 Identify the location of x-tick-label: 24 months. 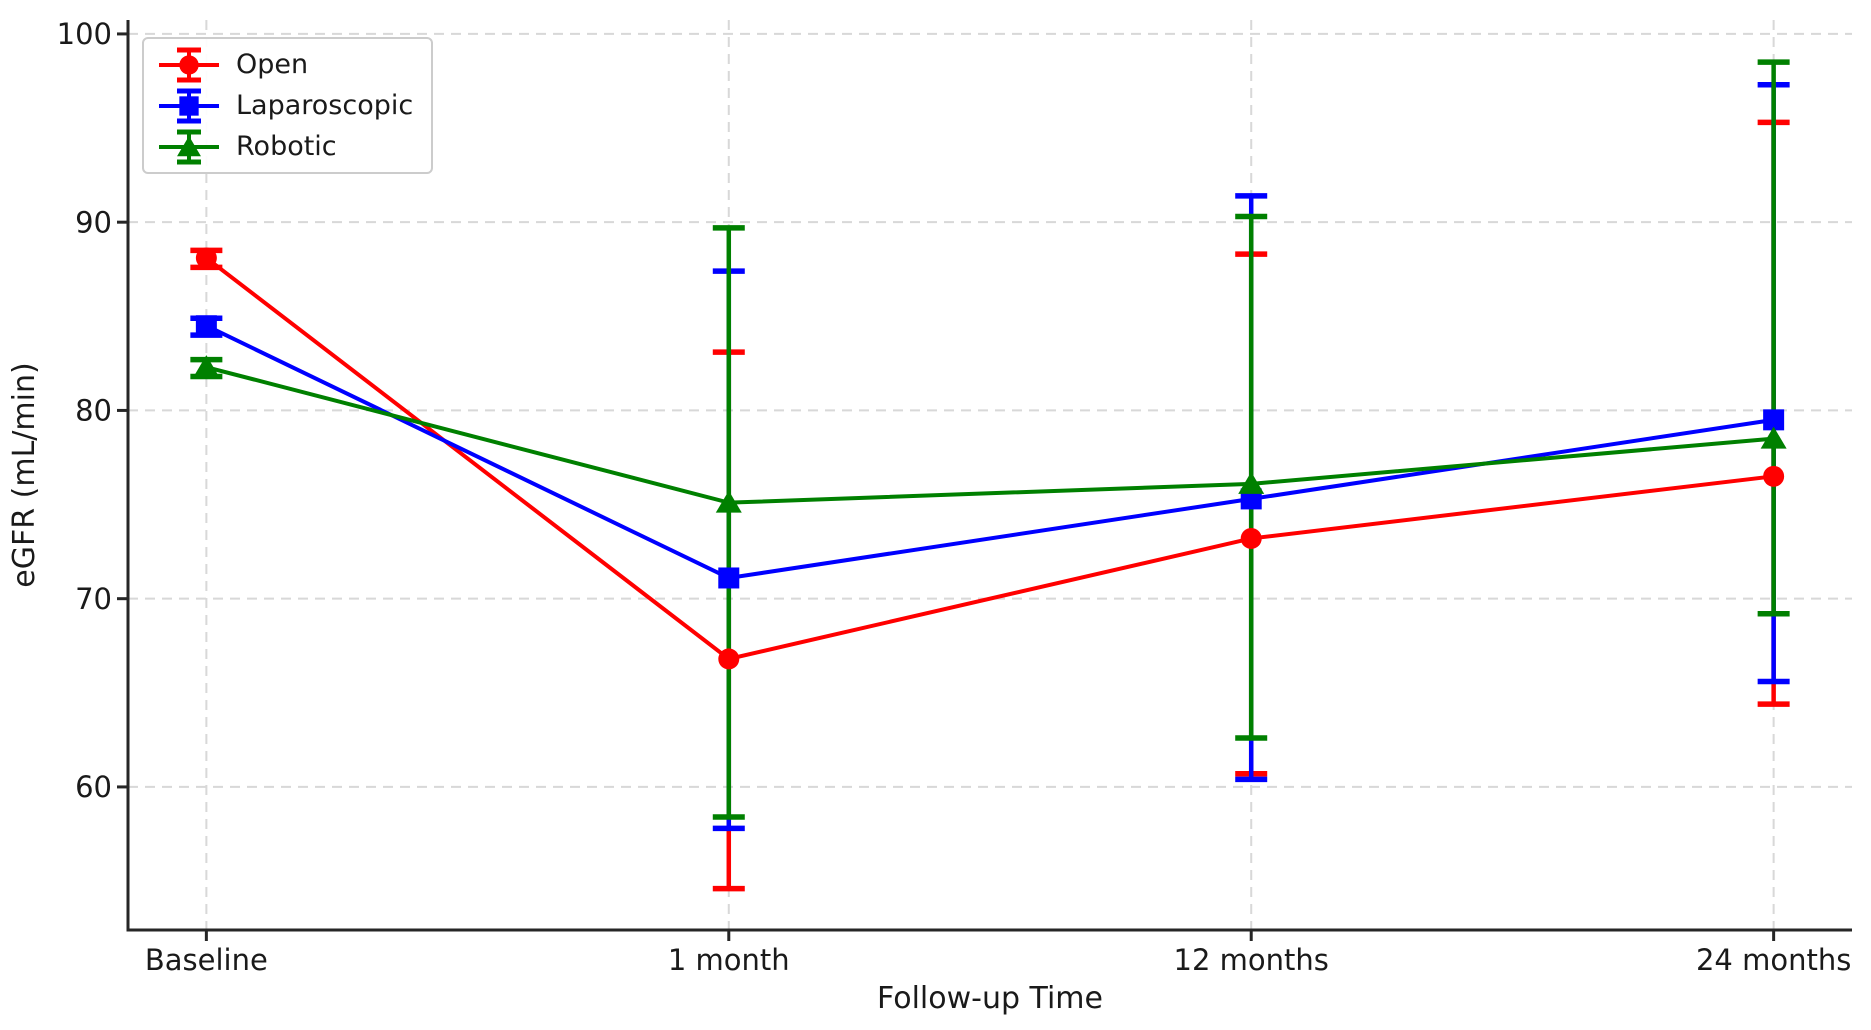
(1773, 960).